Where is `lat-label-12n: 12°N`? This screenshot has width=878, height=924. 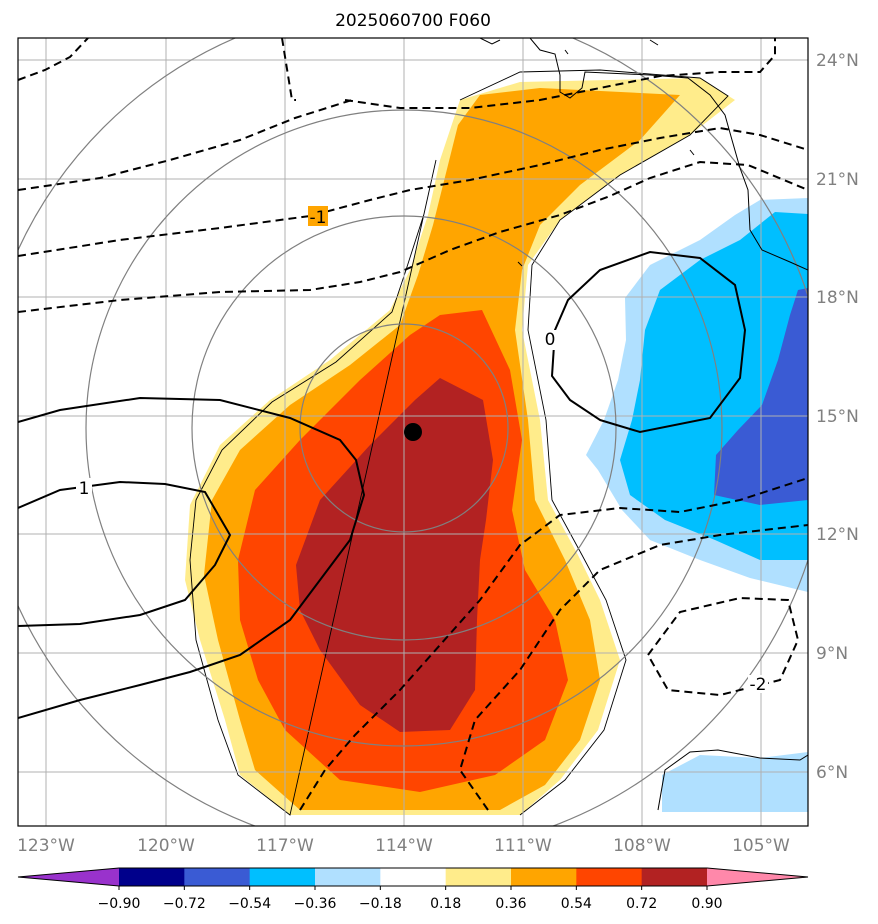 lat-label-12n: 12°N is located at coordinates (837, 535).